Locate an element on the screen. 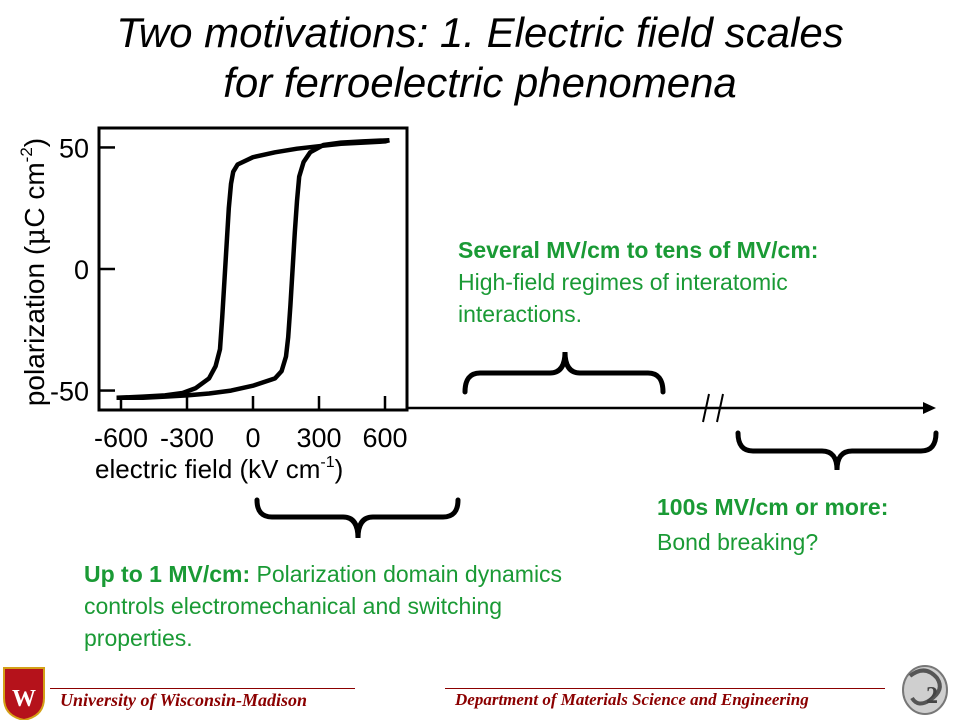  svg-text: 2 is located at coordinates (932, 696).